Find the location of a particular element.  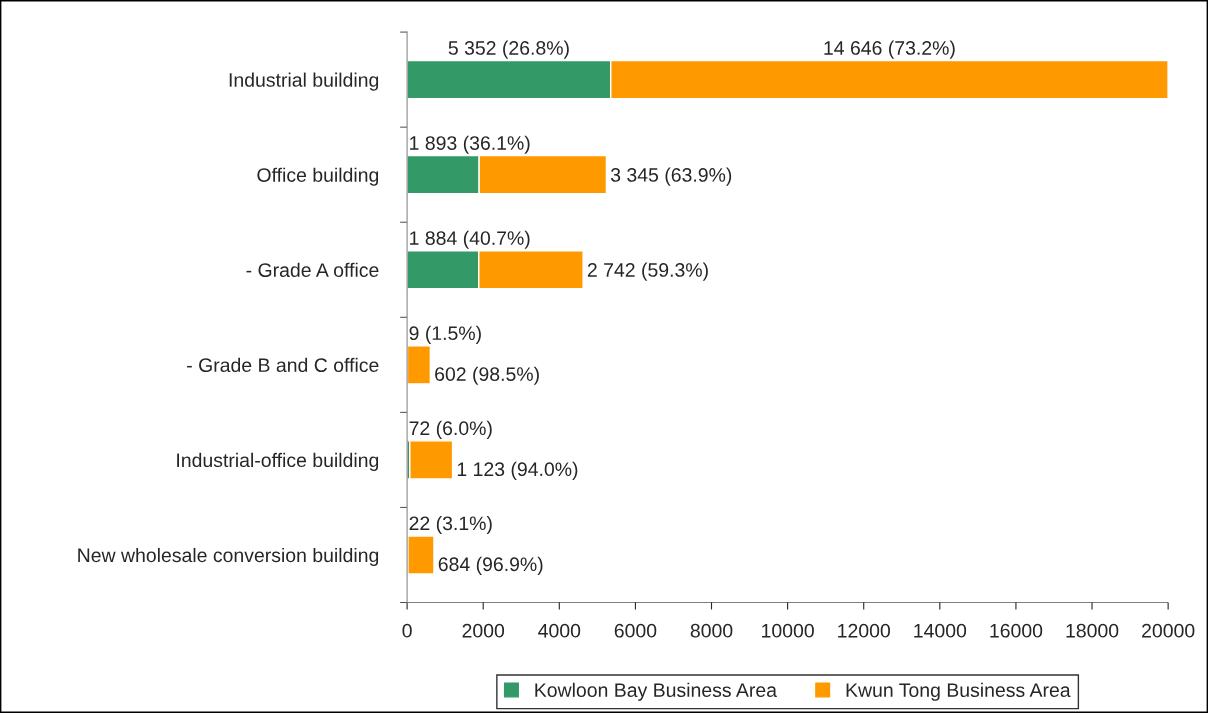

x-tick-label: 8000 is located at coordinates (711, 630).